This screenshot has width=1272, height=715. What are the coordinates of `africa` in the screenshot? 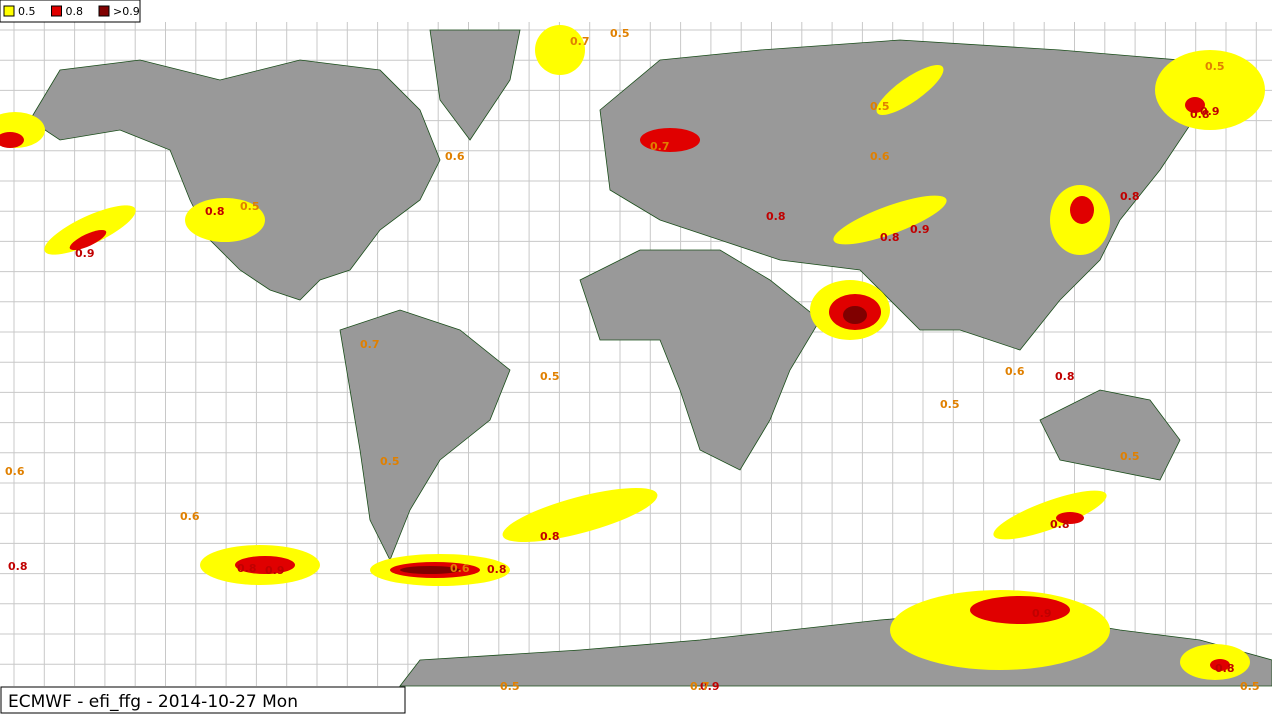 It's located at (700, 360).